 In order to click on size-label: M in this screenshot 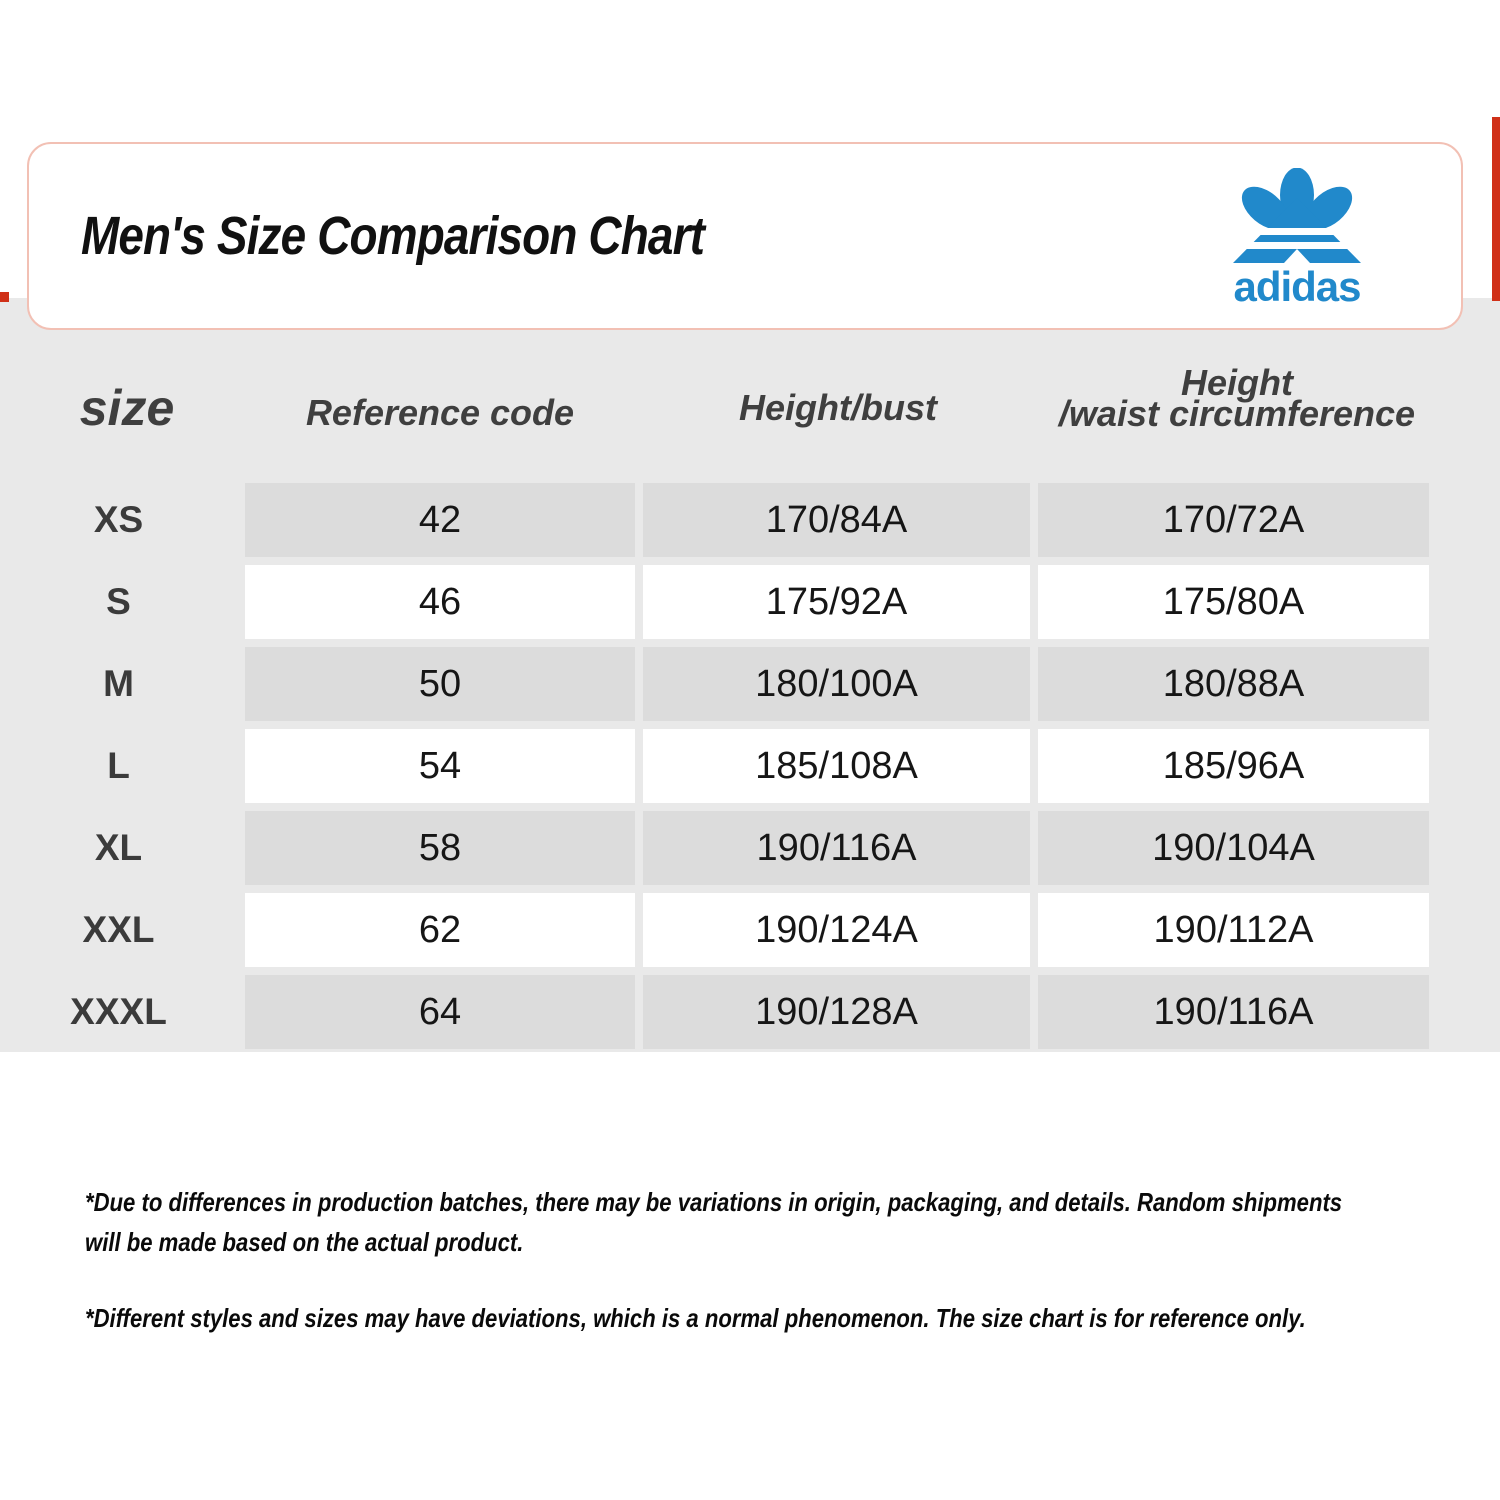, I will do `click(118, 683)`.